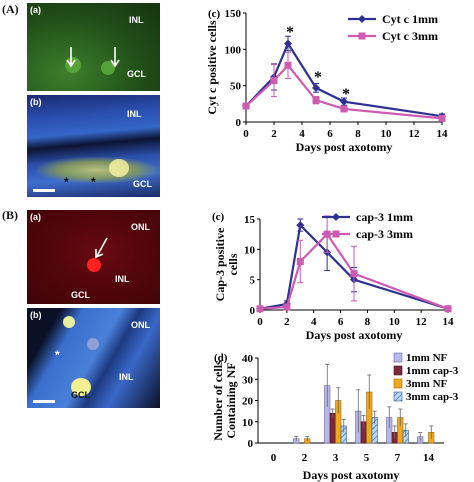 This screenshot has height=482, width=474. Describe the element at coordinates (387, 134) in the screenshot. I see `x-tick-label: 10` at that location.